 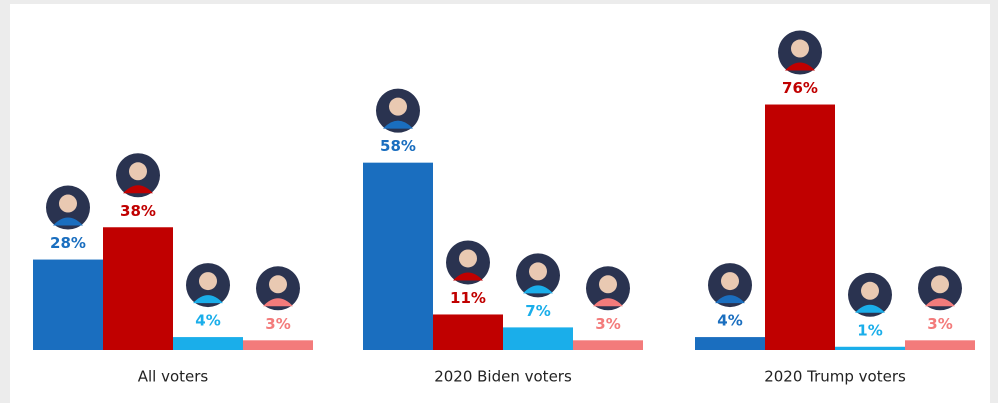 I want to click on value-label: 1%, so click(x=869, y=330).